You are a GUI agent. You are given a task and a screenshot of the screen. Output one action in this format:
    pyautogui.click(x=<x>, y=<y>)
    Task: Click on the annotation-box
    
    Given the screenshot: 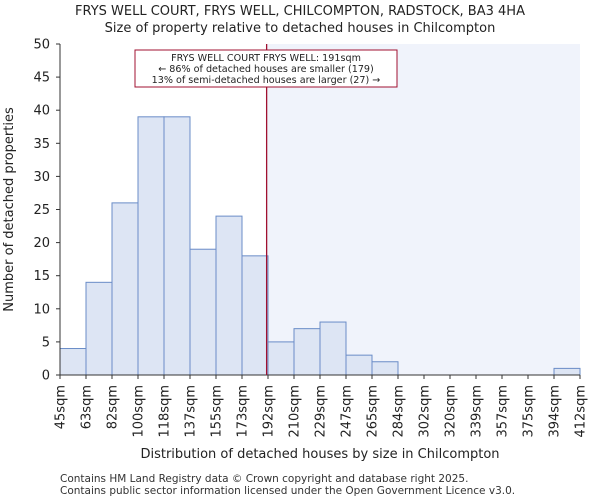 What is the action you would take?
    pyautogui.click(x=266, y=68)
    